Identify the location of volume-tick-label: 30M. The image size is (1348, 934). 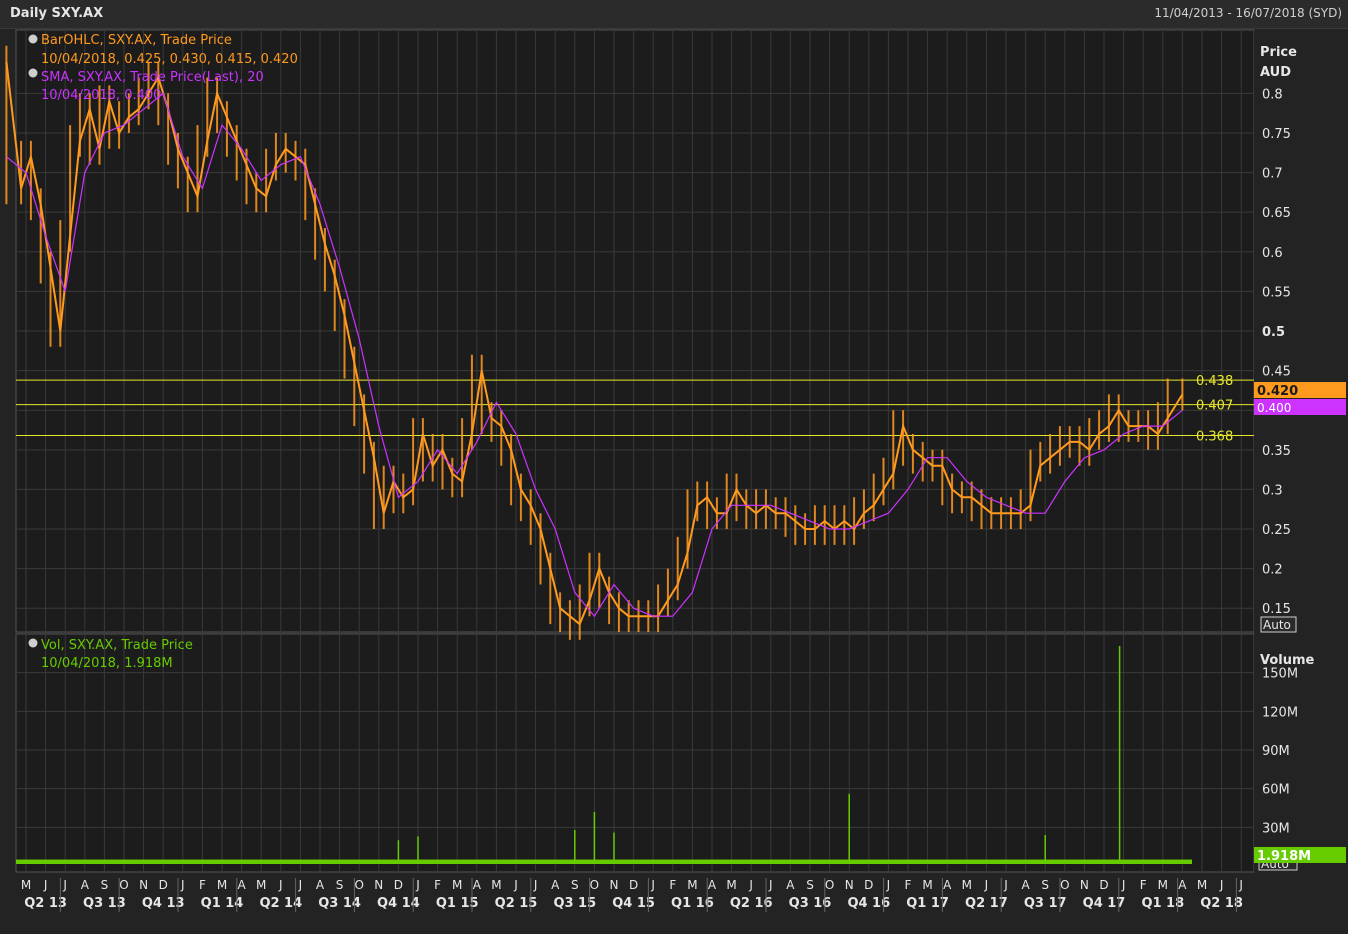
(1276, 828).